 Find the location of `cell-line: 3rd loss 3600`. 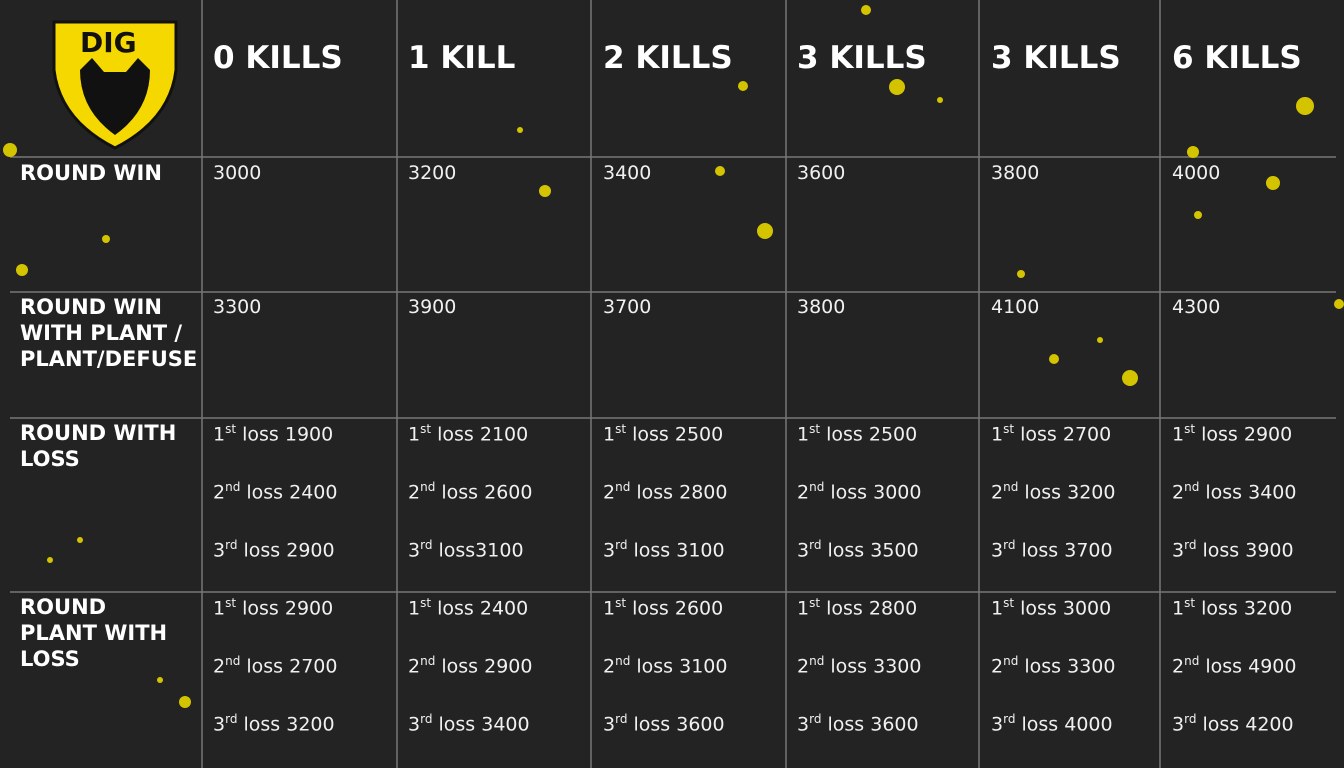

cell-line: 3rd loss 3600 is located at coordinates (858, 723).